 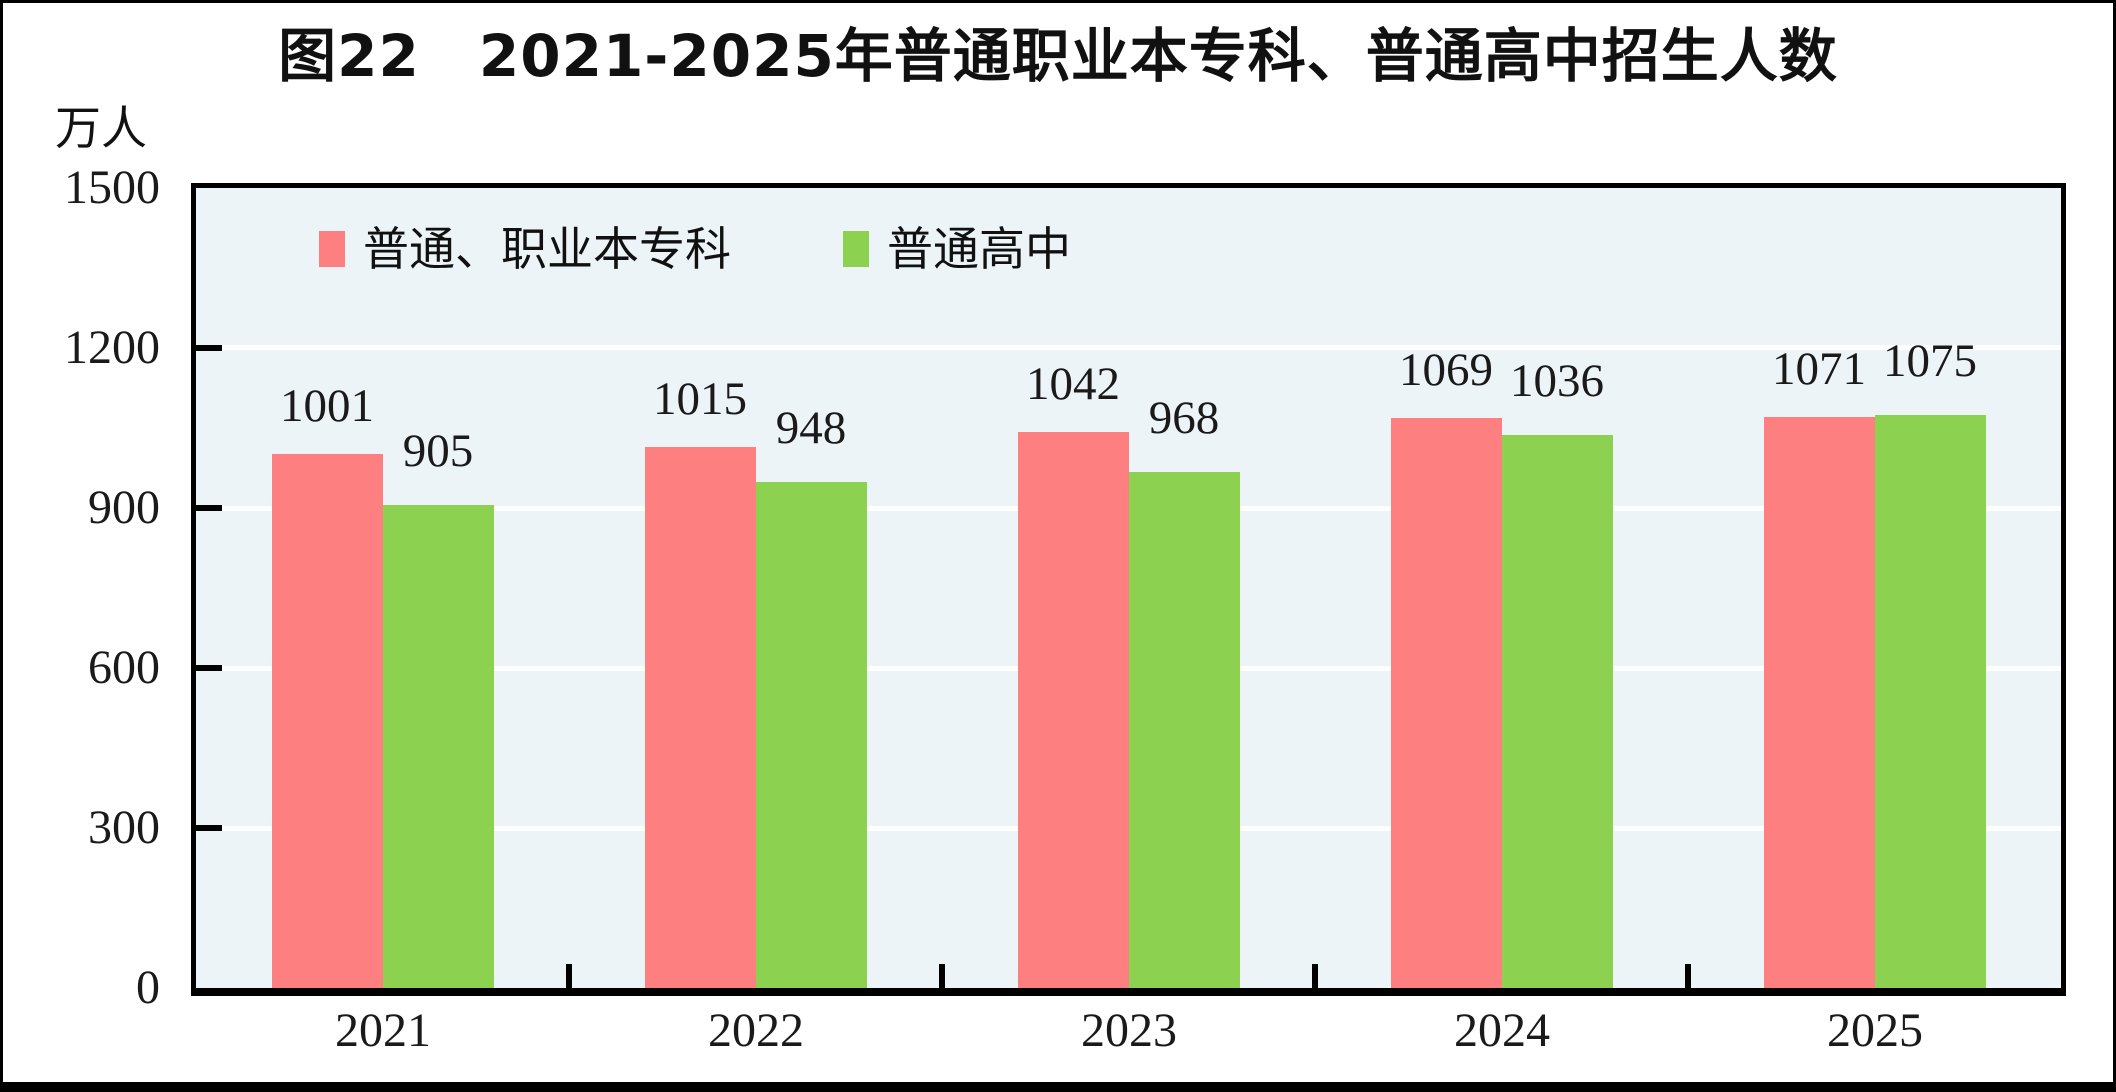 I want to click on legend-item: 普通、职业本专科, so click(x=525, y=249).